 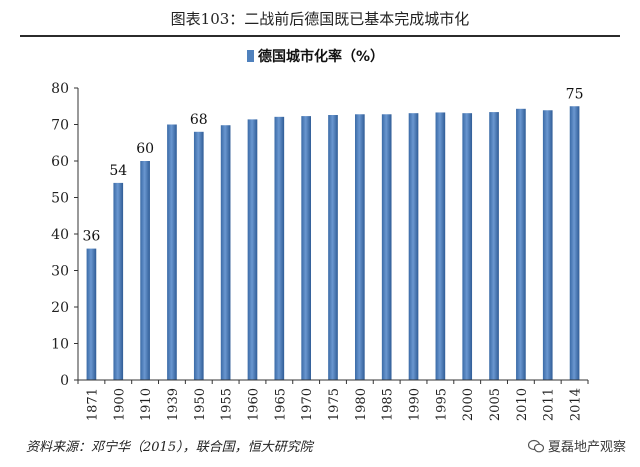 What do you see at coordinates (250, 56) in the screenshot?
I see `legend-swatch` at bounding box center [250, 56].